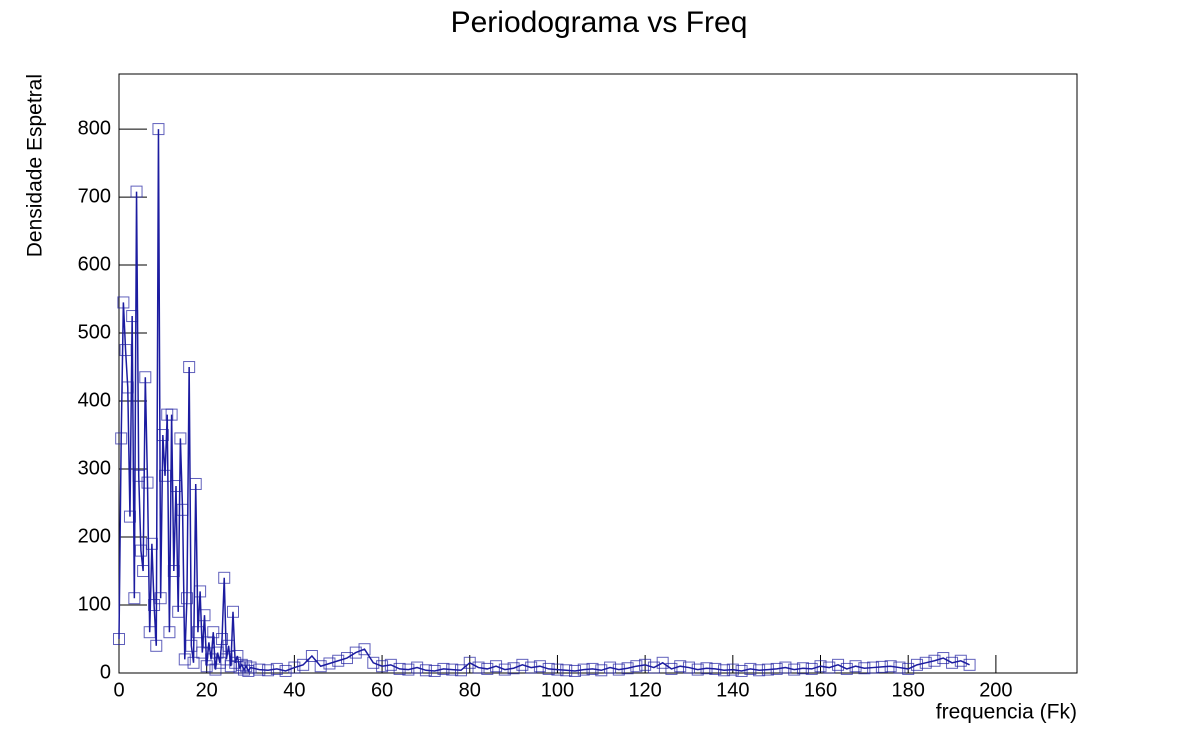 This screenshot has width=1198, height=748. Describe the element at coordinates (94, 536) in the screenshot. I see `y-tick-label: 200` at that location.